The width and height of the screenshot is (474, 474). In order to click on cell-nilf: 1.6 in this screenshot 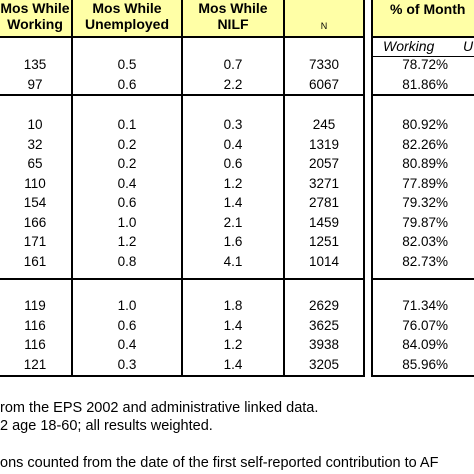, I will do `click(233, 241)`.